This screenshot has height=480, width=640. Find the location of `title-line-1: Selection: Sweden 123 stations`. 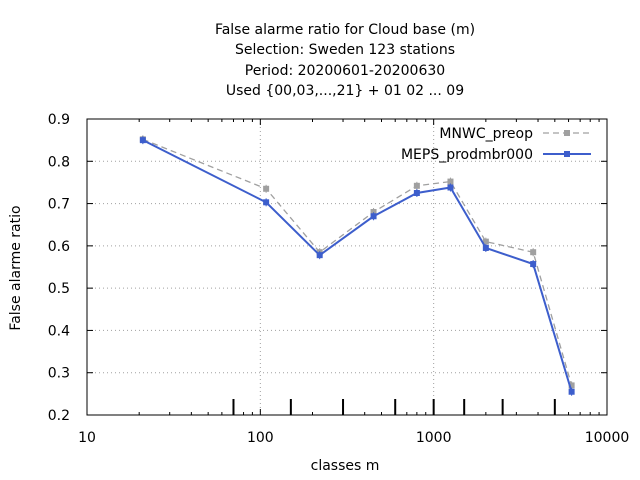

title-line-1: Selection: Sweden 123 stations is located at coordinates (345, 50).